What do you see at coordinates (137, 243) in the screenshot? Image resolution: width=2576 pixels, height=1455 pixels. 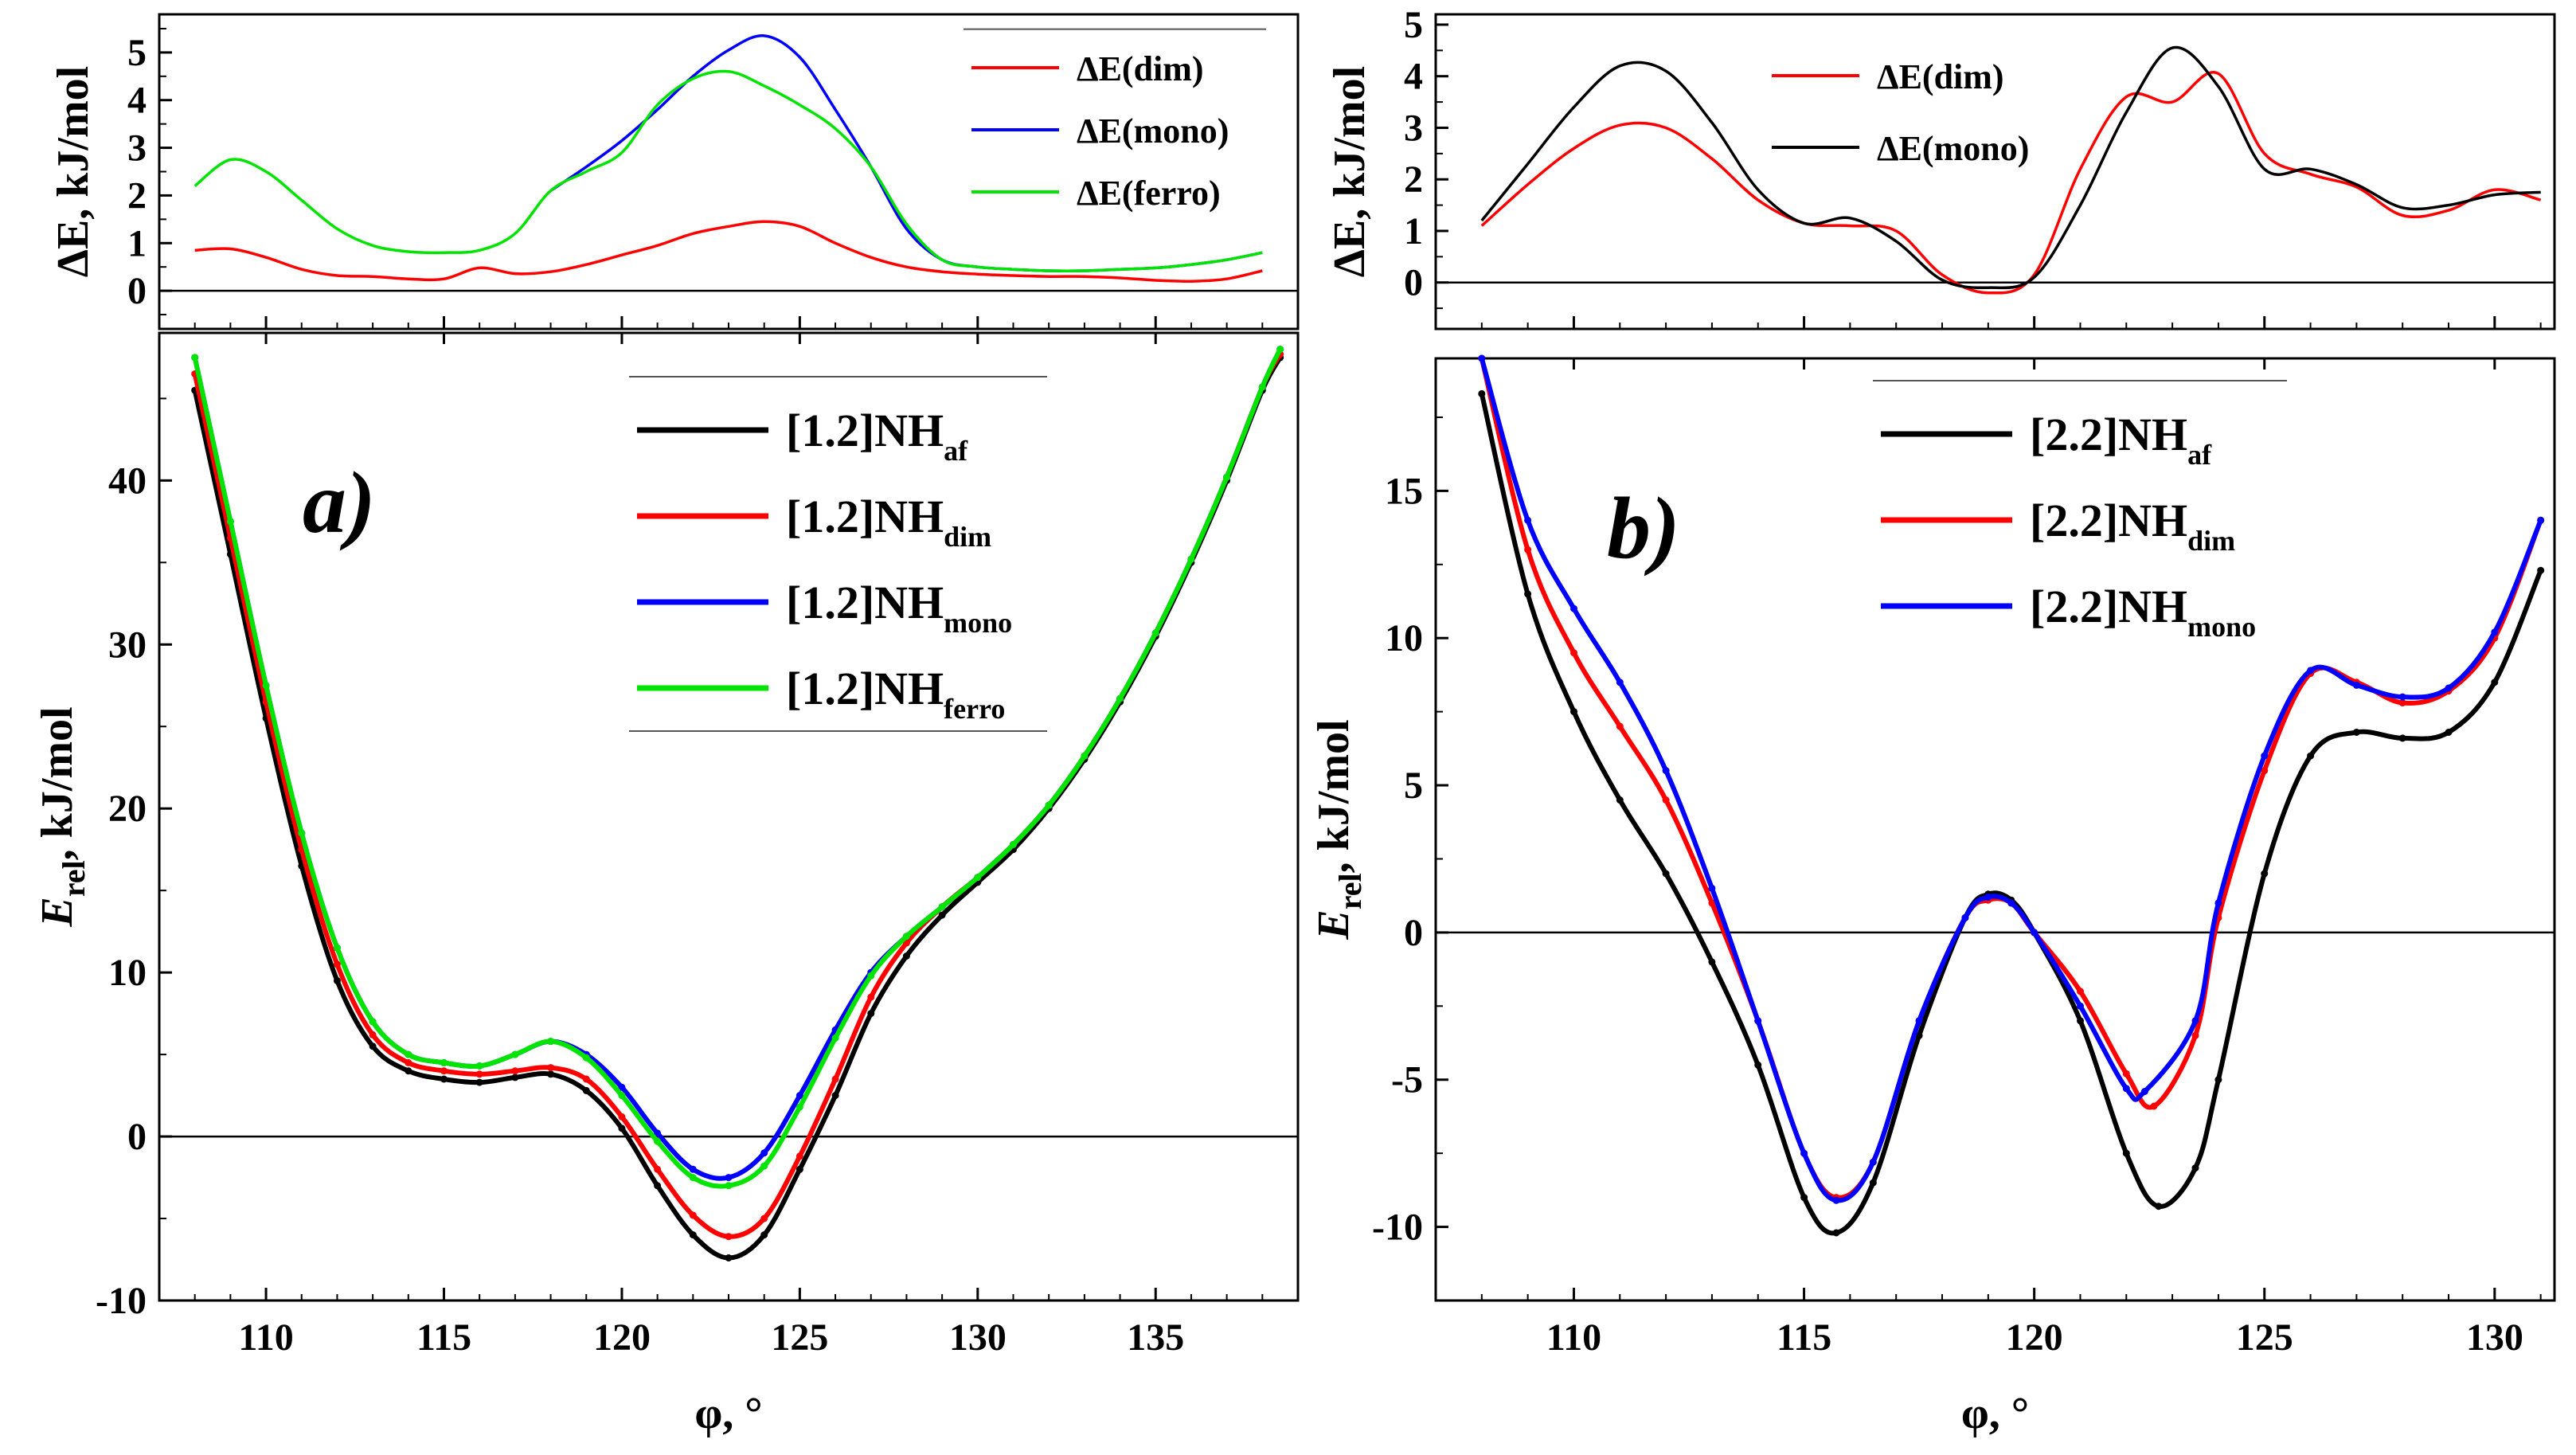 I see `y-tick-label: 1` at bounding box center [137, 243].